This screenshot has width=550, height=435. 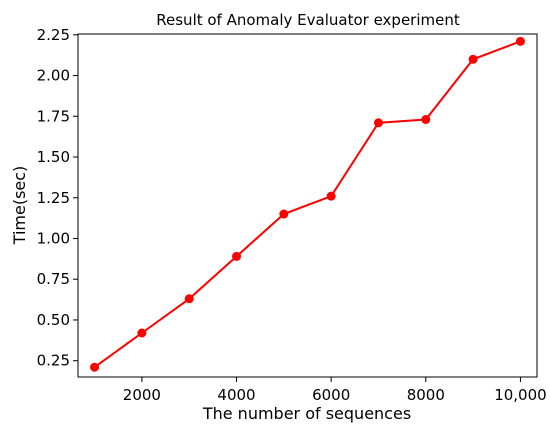 What do you see at coordinates (19, 206) in the screenshot?
I see `y-axis-label: Time(sec)` at bounding box center [19, 206].